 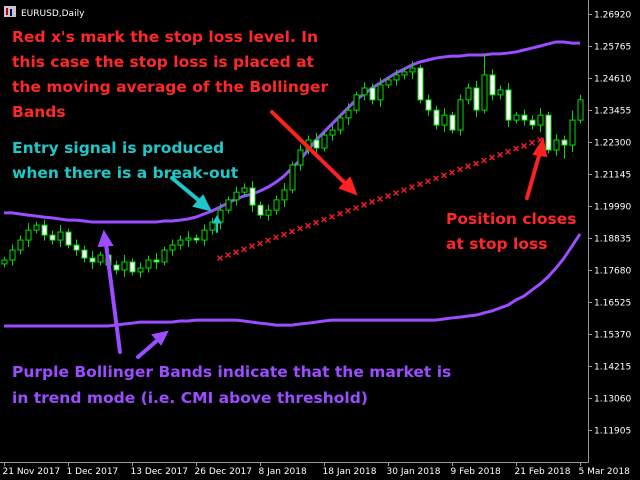 What do you see at coordinates (190, 398) in the screenshot?
I see `annotation-text: in trend mode (i.e. CMI above threshold)` at bounding box center [190, 398].